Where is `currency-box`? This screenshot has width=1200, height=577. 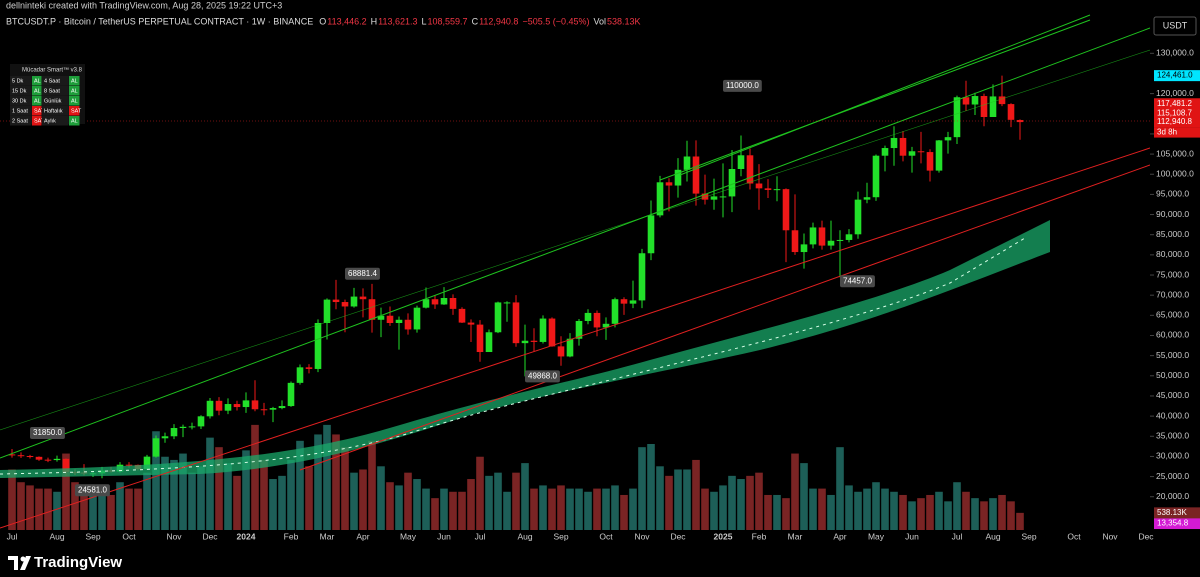 currency-box is located at coordinates (1175, 26).